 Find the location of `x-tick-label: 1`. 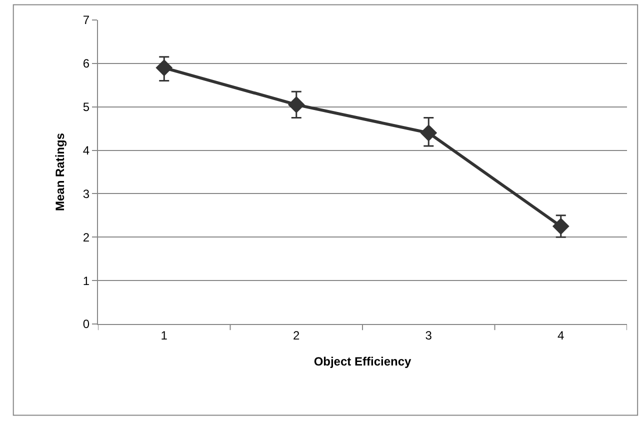

x-tick-label: 1 is located at coordinates (164, 335).